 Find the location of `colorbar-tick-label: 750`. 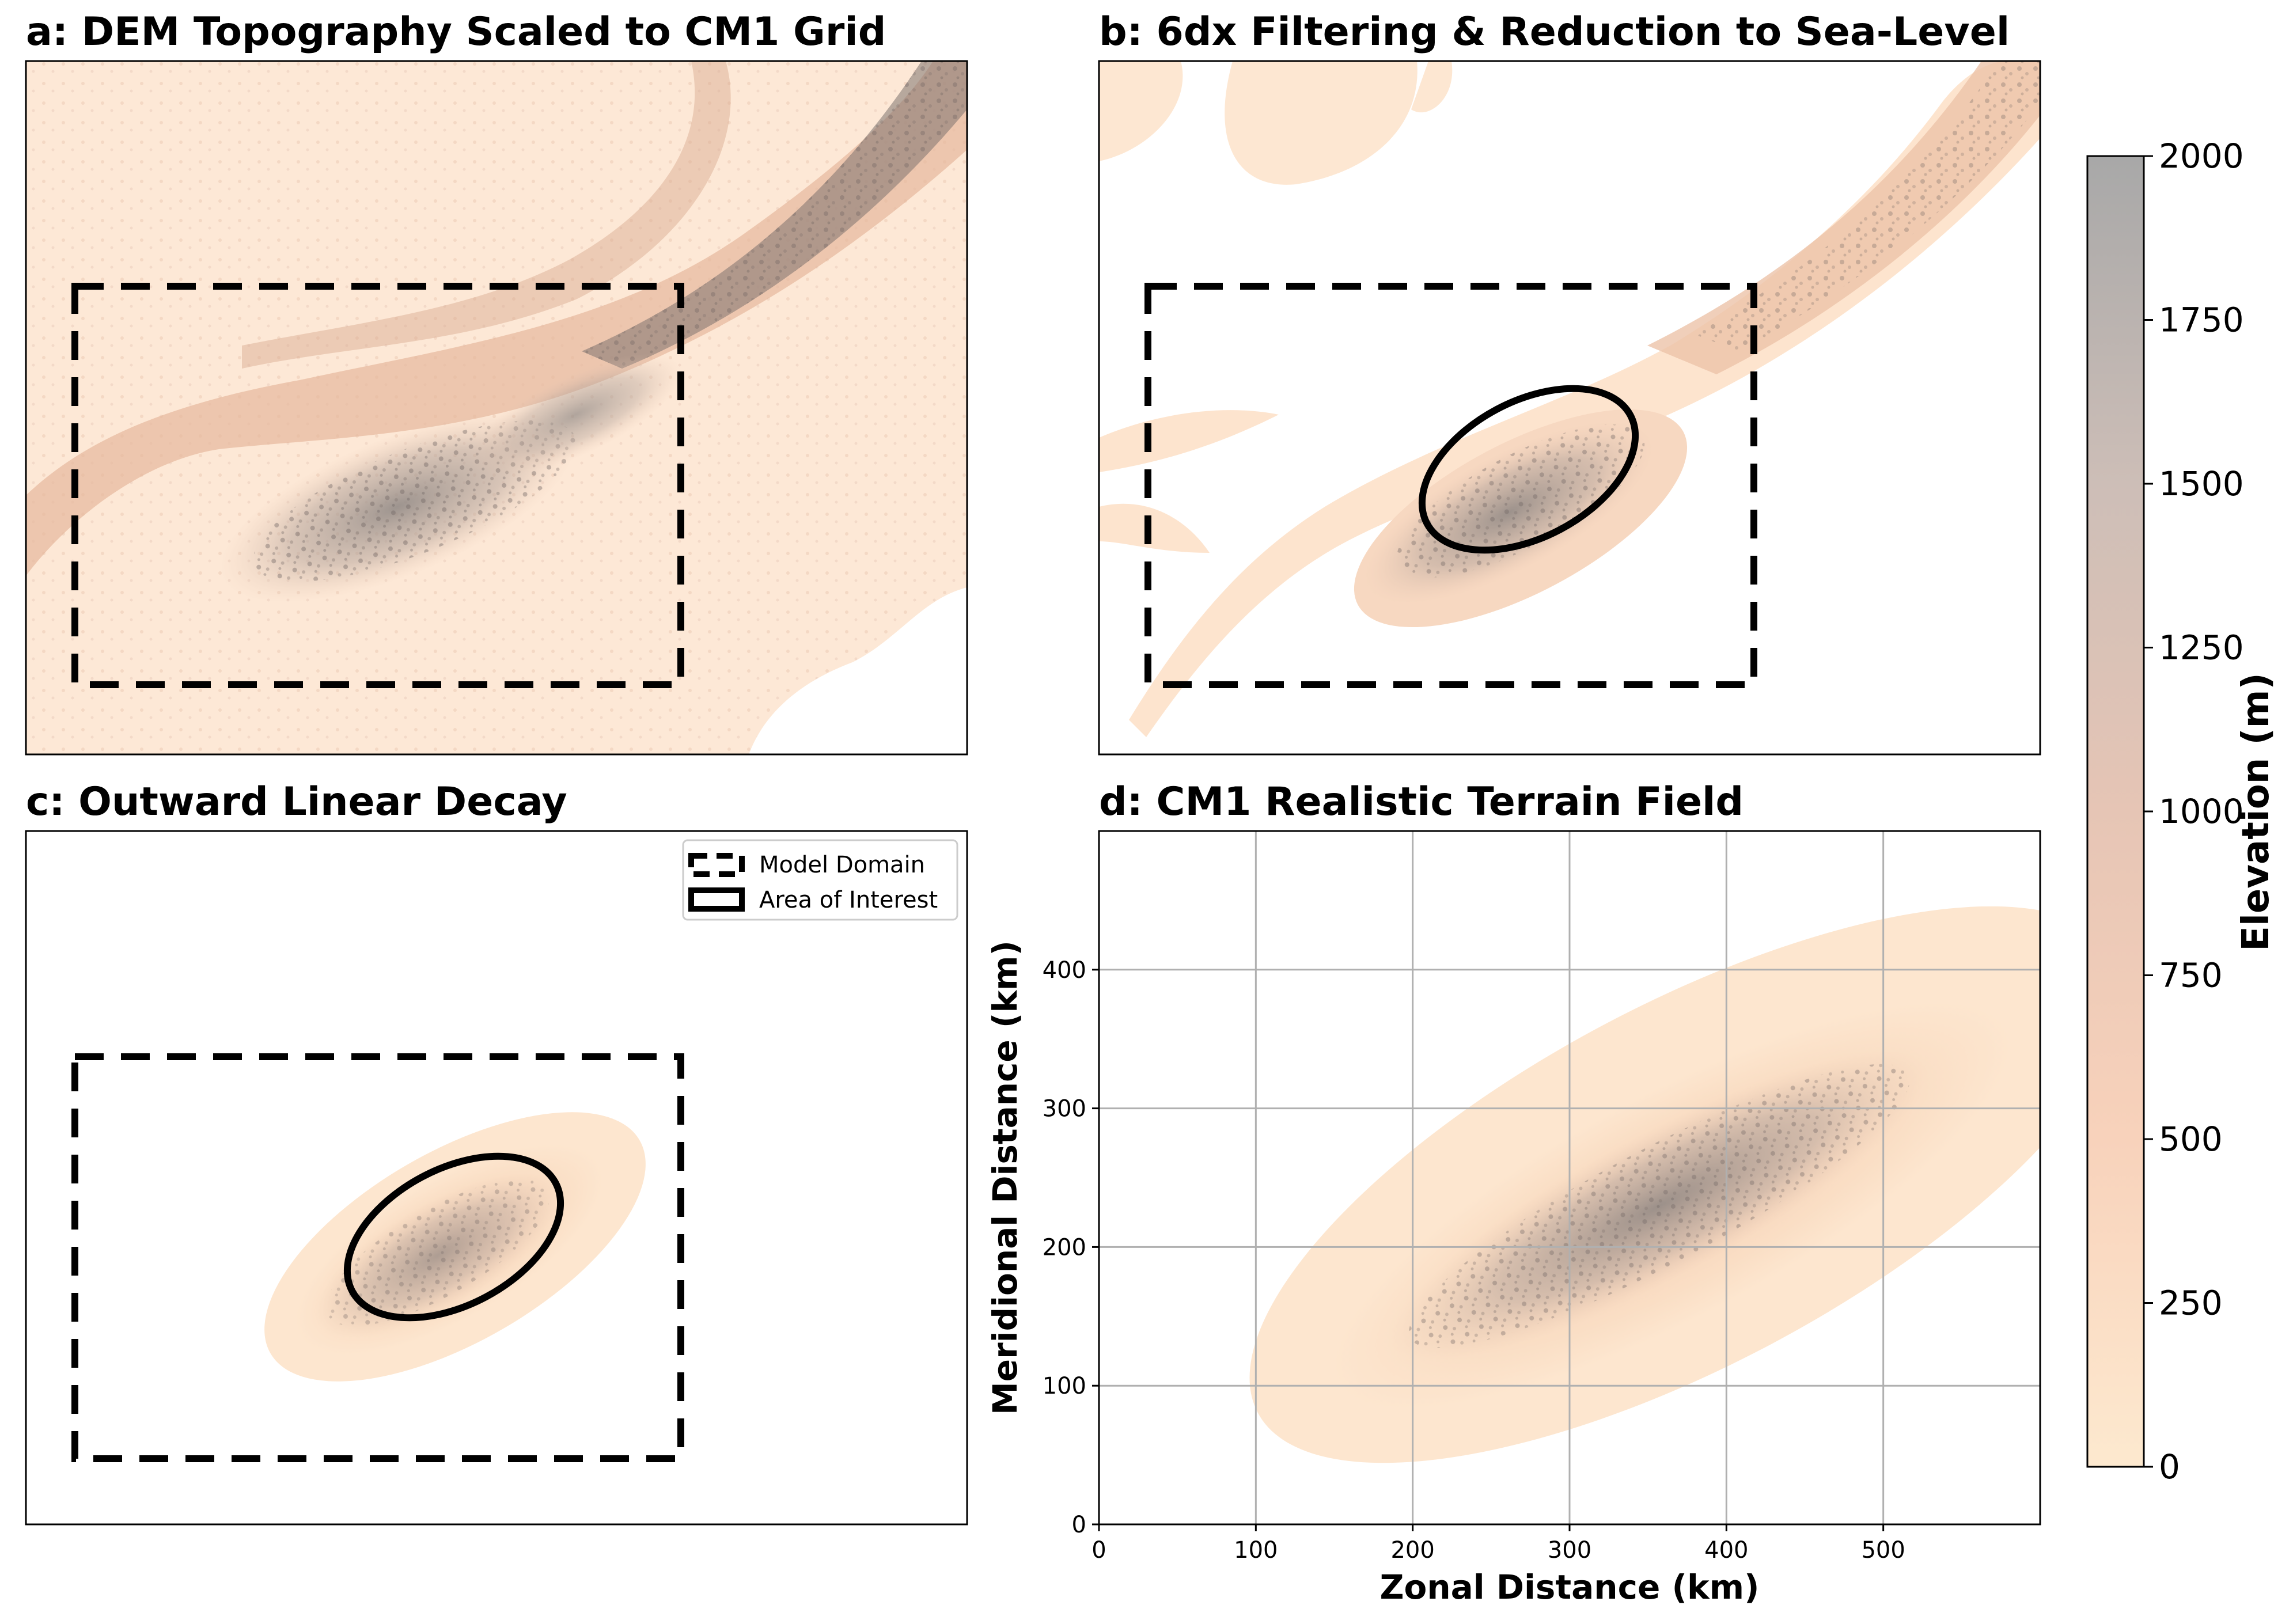

colorbar-tick-label: 750 is located at coordinates (2191, 975).